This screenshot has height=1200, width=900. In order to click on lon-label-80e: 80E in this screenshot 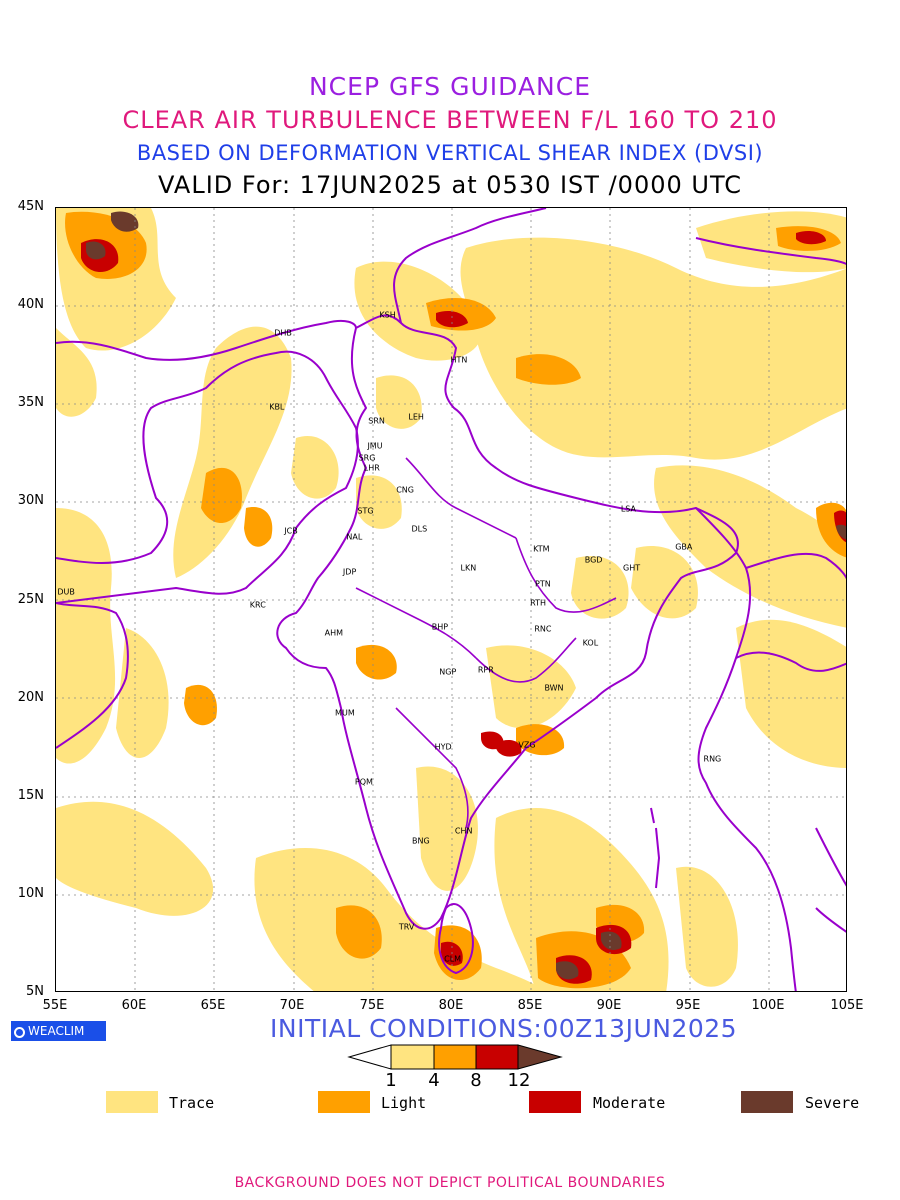, I will do `click(451, 1005)`.